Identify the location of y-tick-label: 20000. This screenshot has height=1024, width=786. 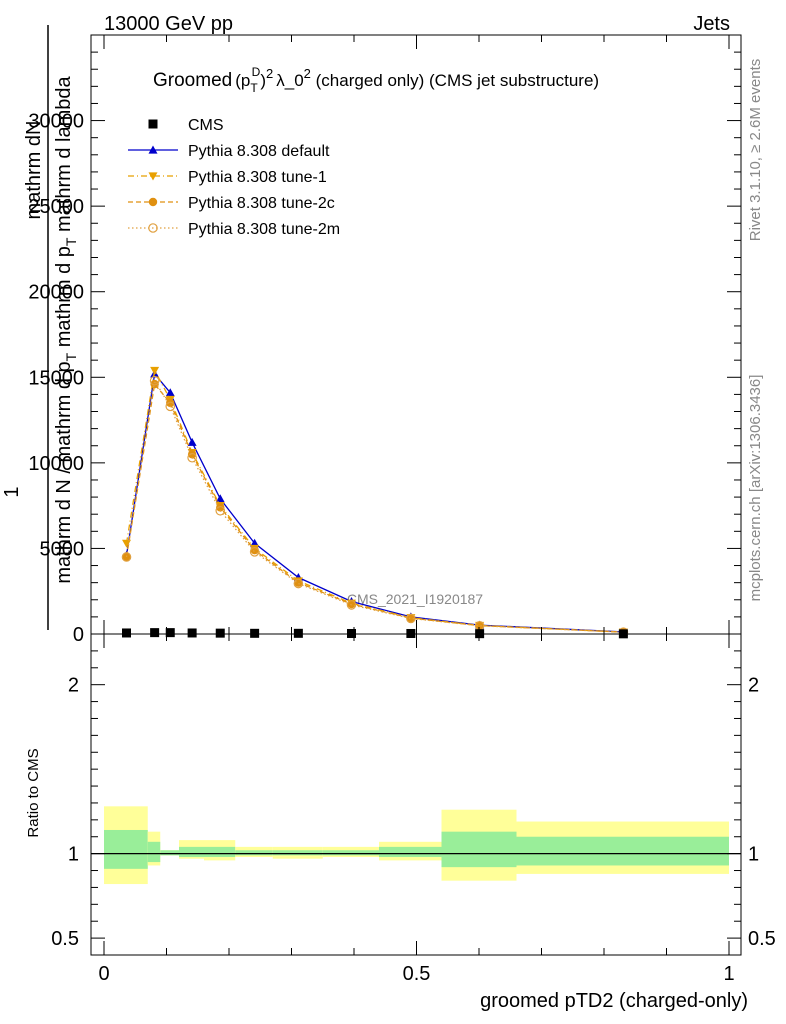
(56, 293).